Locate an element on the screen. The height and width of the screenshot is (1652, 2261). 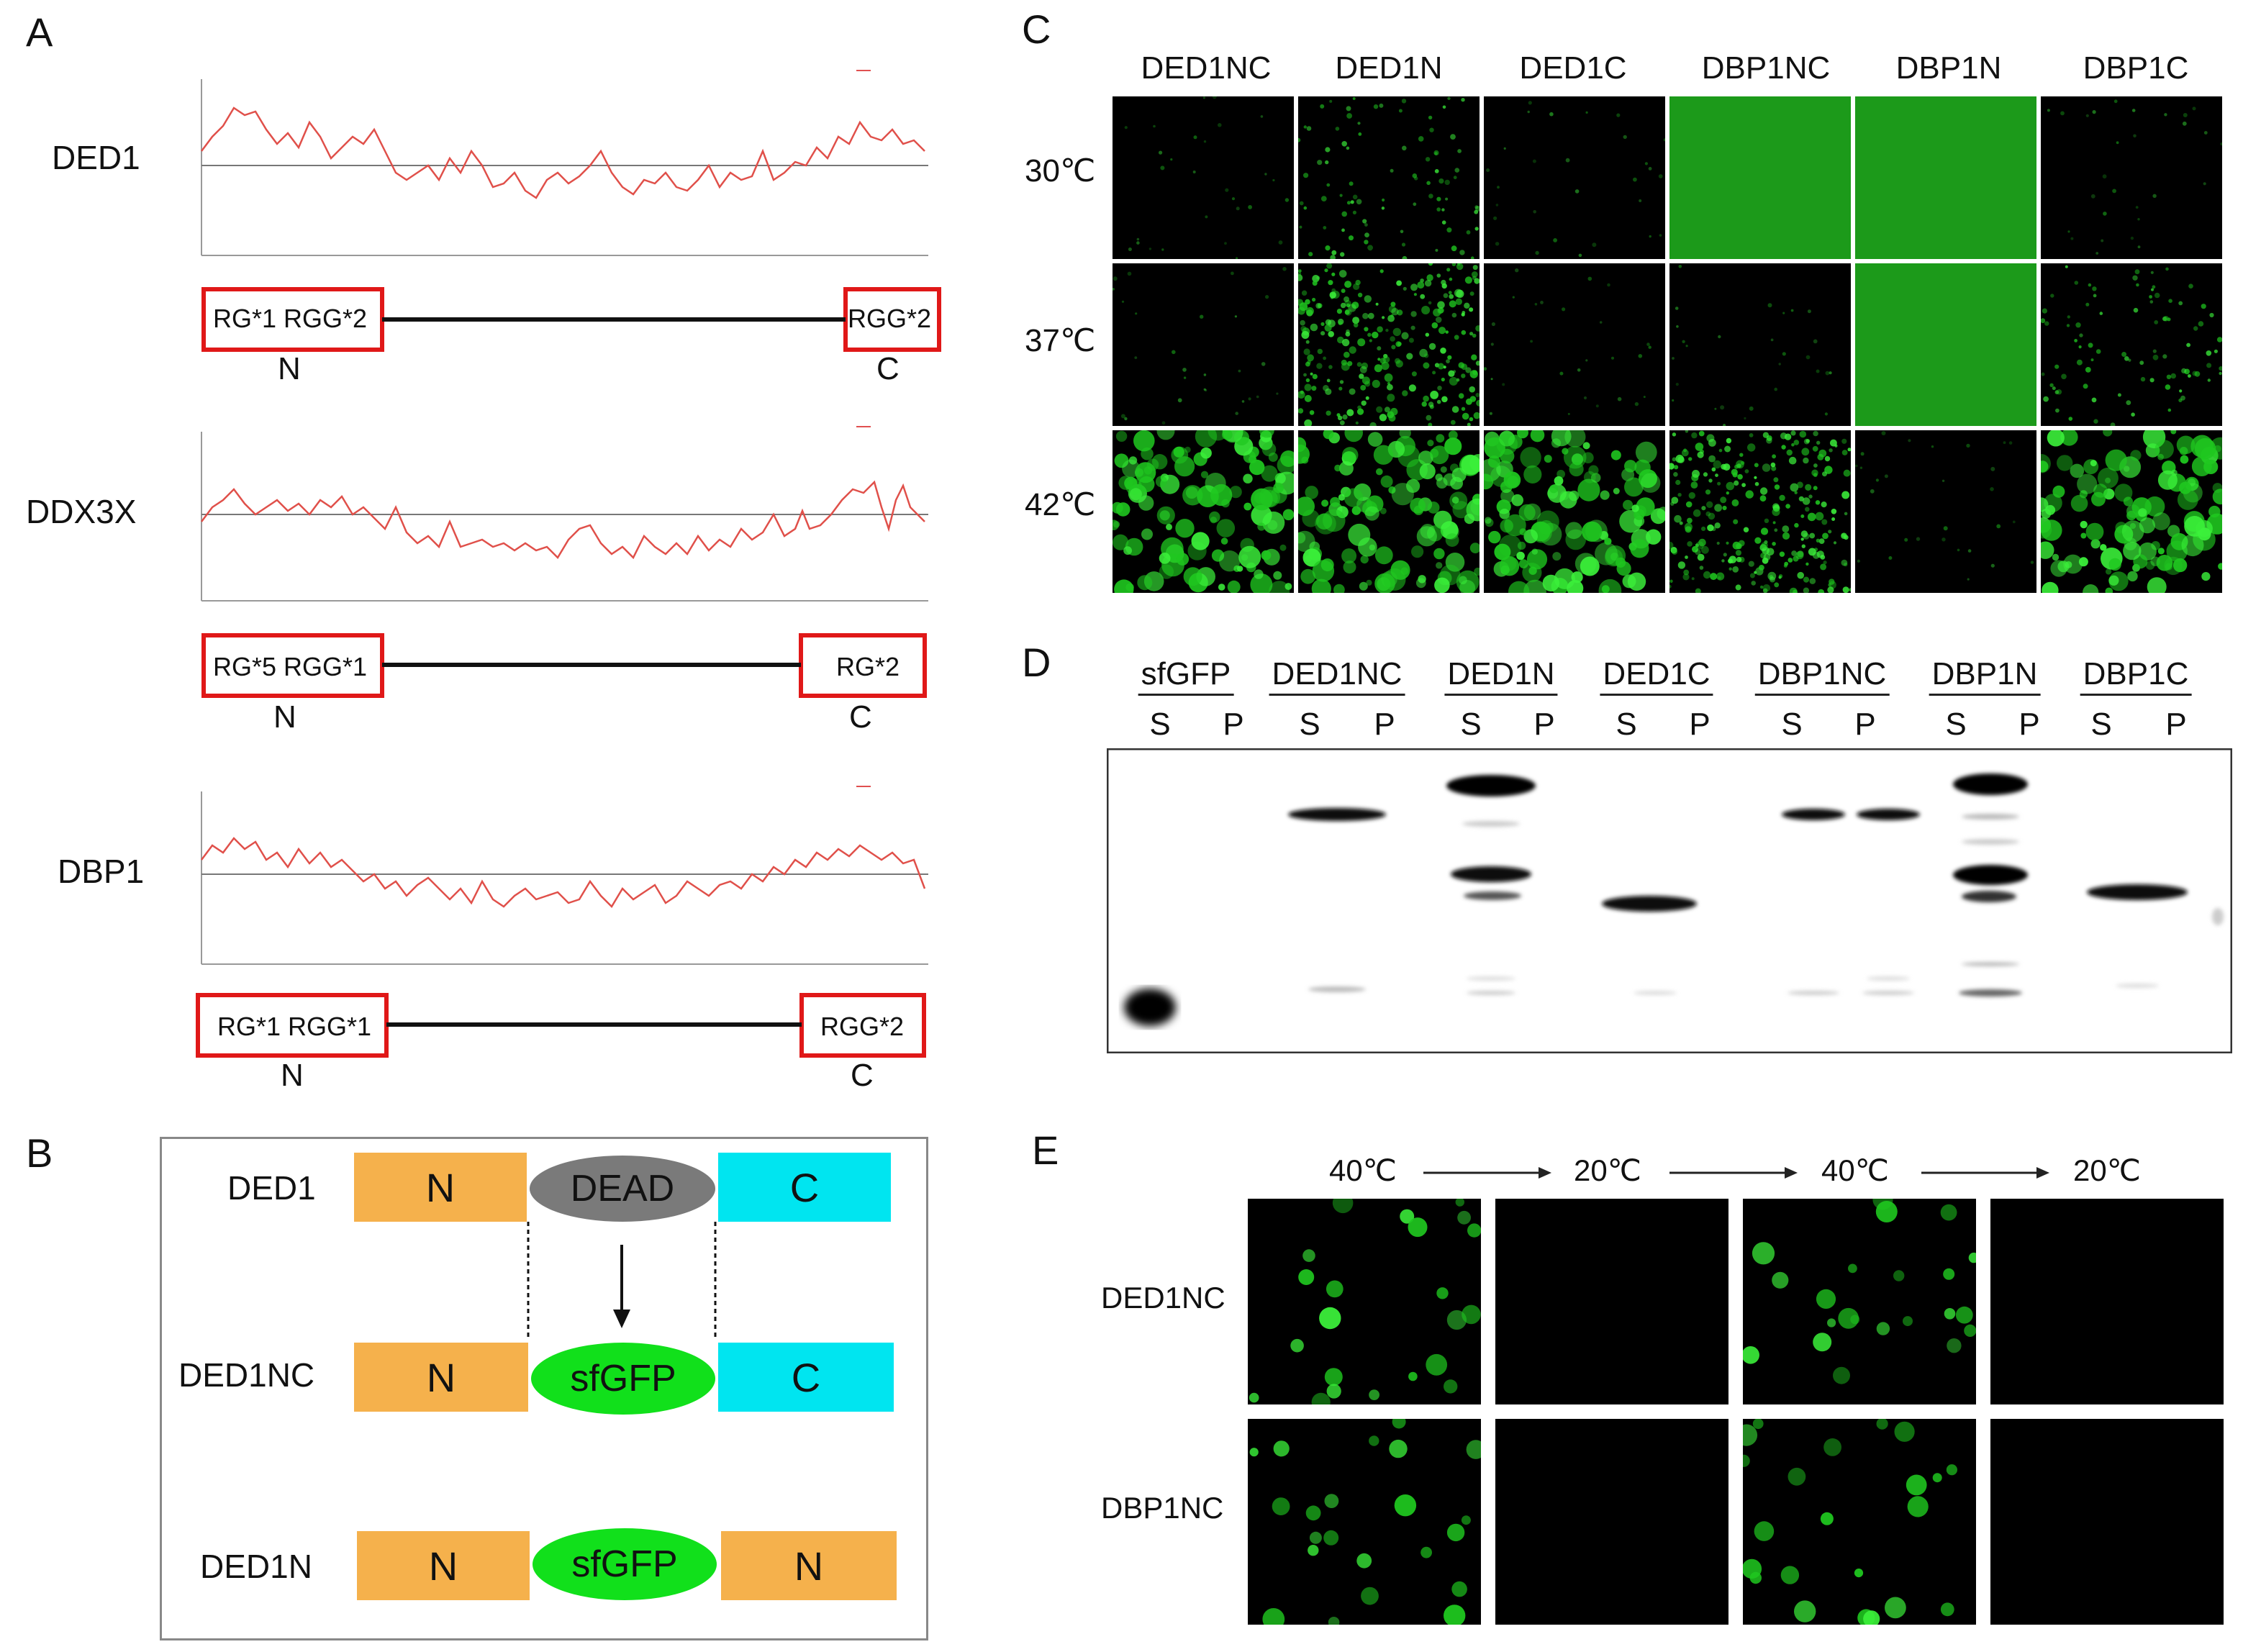
ddx3x-c-motifs: RG*2 is located at coordinates (868, 666).